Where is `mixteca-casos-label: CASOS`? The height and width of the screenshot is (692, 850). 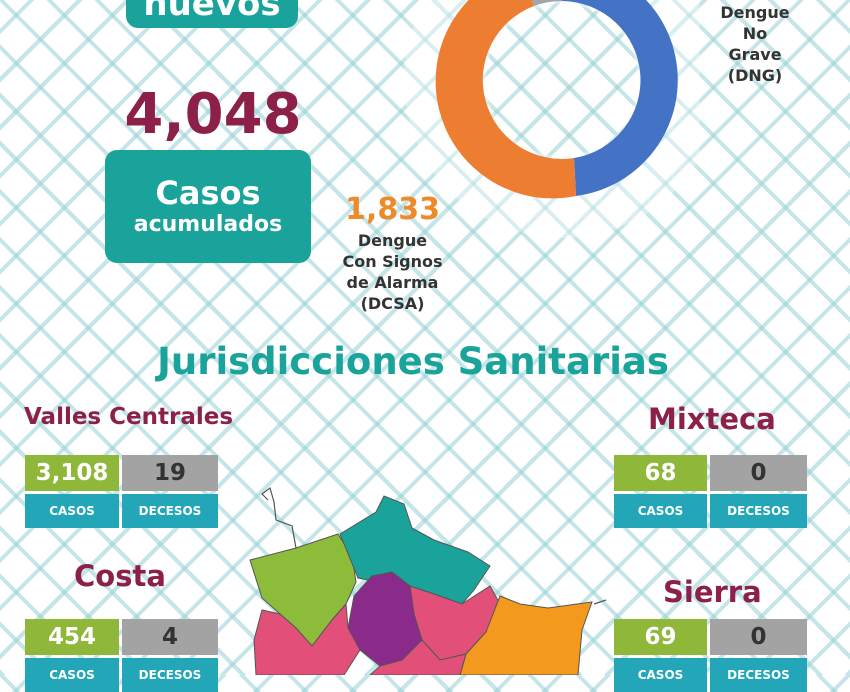
mixteca-casos-label: CASOS is located at coordinates (660, 511).